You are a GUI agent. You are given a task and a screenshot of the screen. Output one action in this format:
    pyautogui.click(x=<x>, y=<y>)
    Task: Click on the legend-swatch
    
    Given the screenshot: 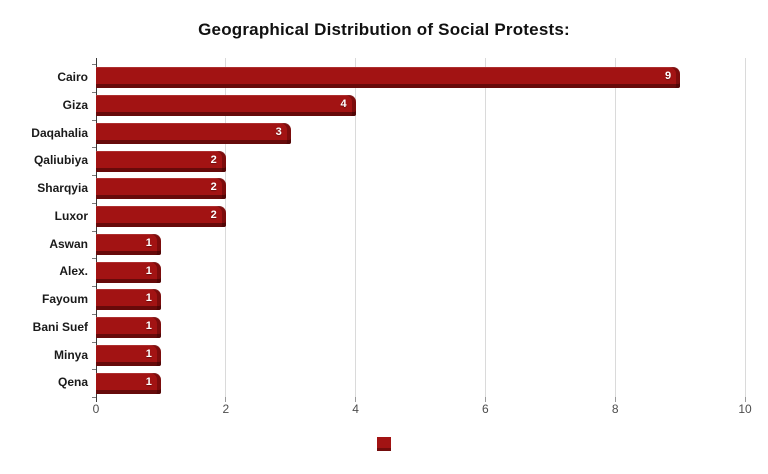 What is the action you would take?
    pyautogui.click(x=384, y=444)
    